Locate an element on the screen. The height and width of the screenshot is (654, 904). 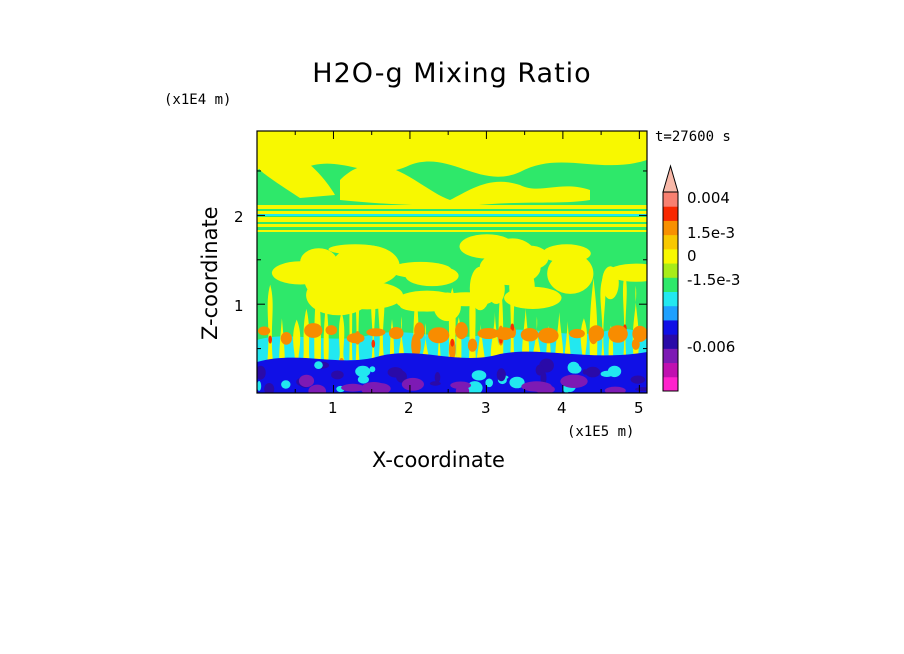
colorbar-label: 1.5e-3 is located at coordinates (711, 233).